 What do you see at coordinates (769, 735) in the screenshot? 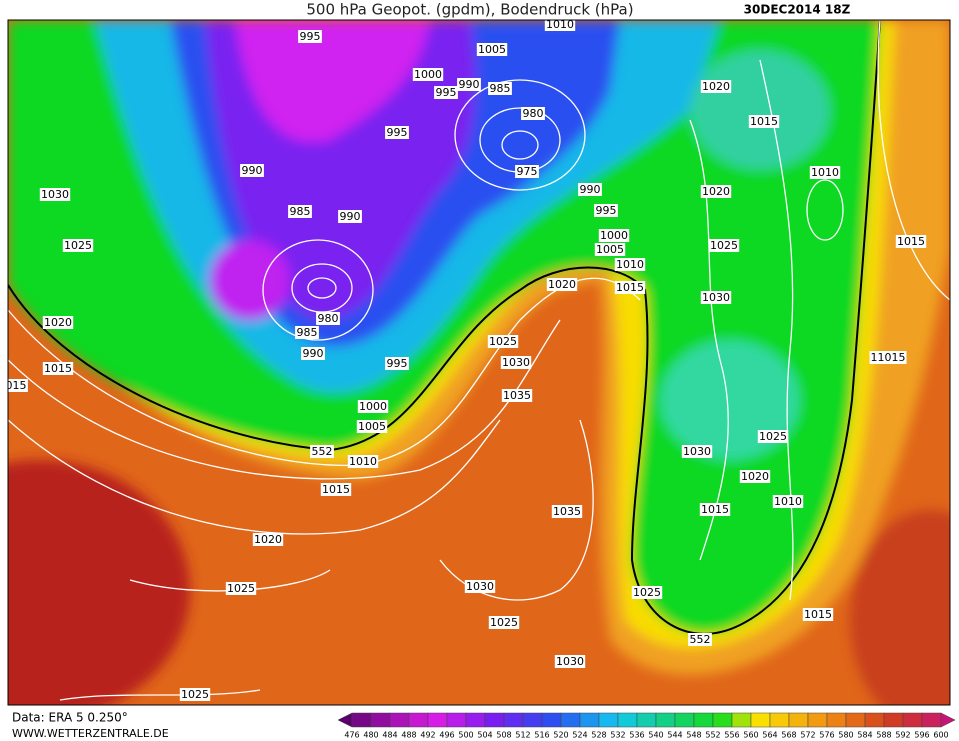
I see `legend-label: 564` at bounding box center [769, 735].